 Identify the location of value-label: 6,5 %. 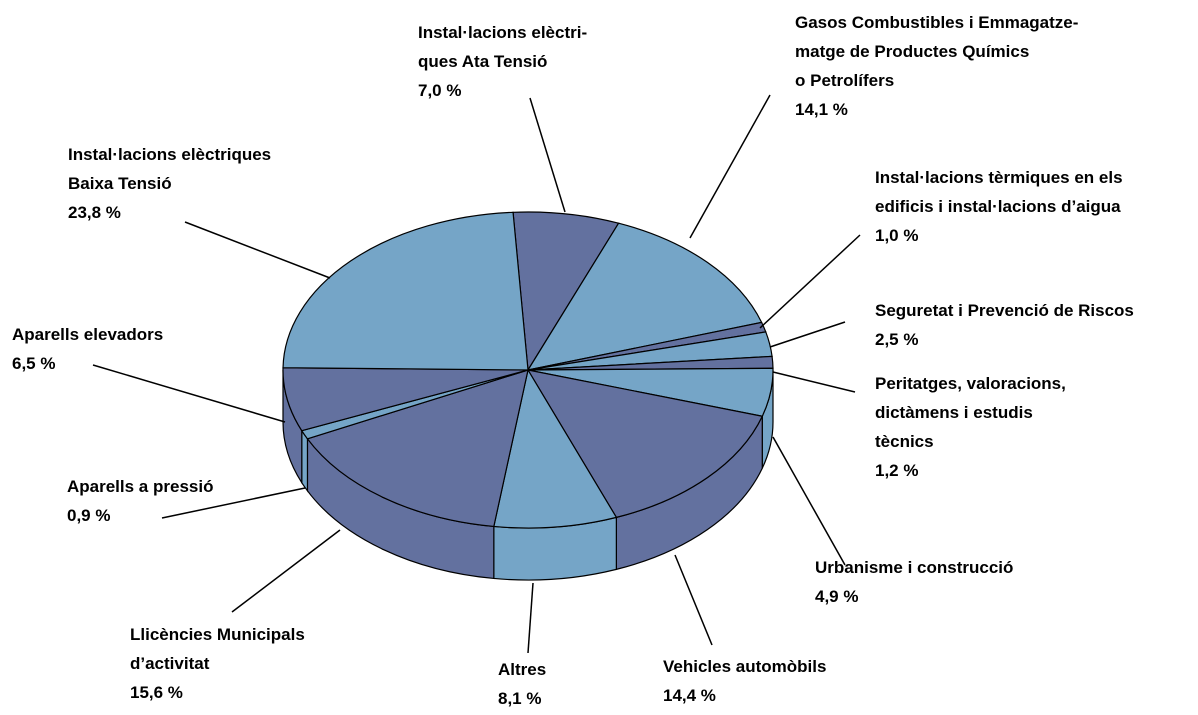
(33, 363).